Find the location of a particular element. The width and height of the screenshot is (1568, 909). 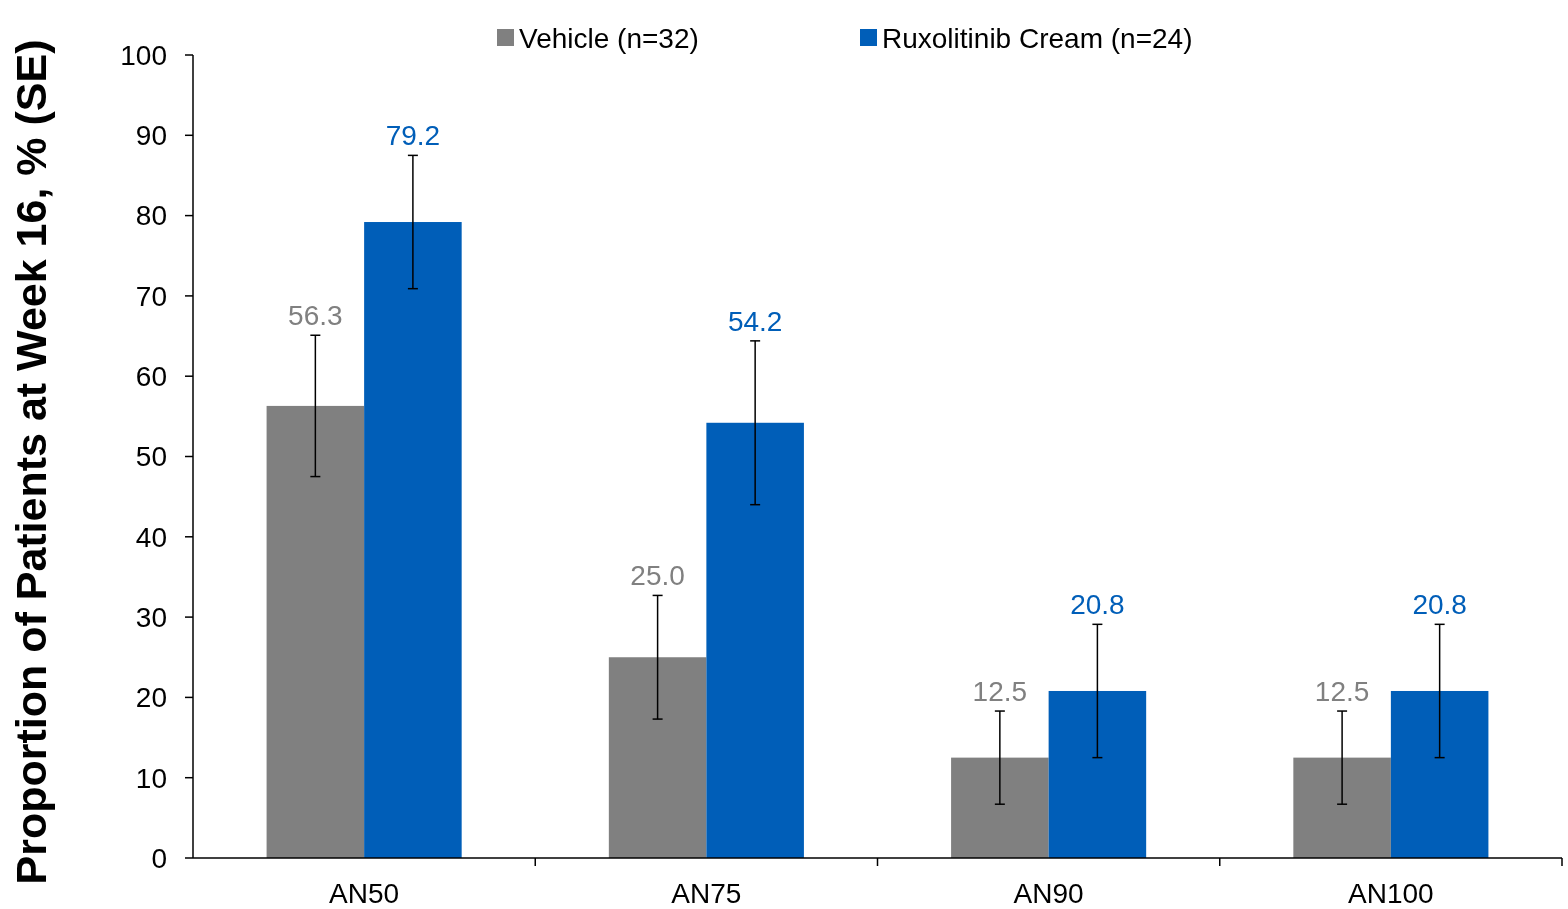

legend-label: Vehicle (n=32) is located at coordinates (609, 38).